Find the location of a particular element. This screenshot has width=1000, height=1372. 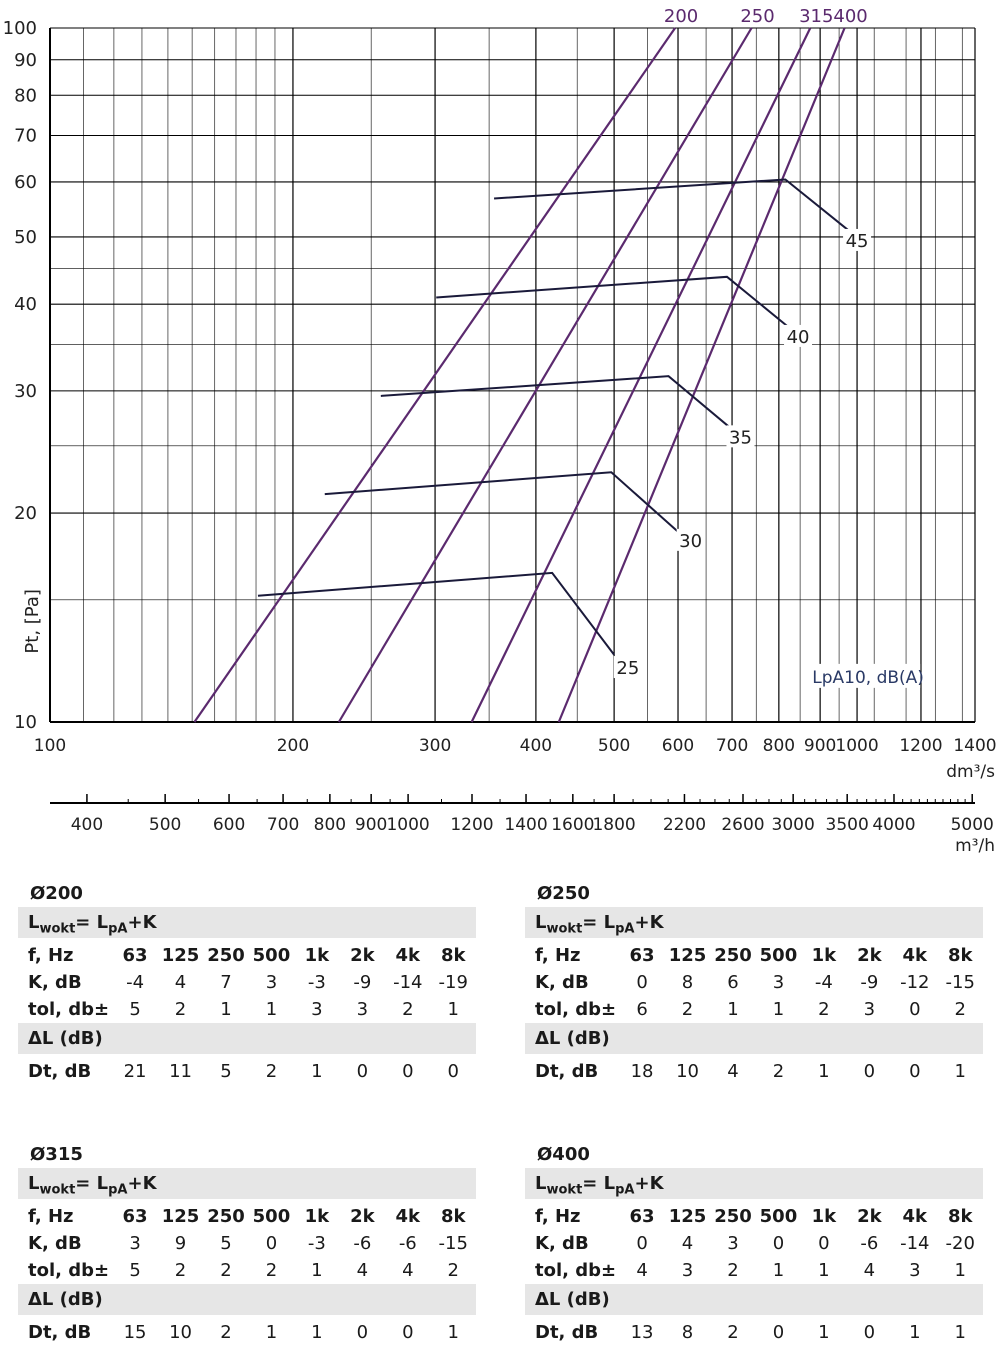

diameter-title: Ø250 is located at coordinates (563, 893).